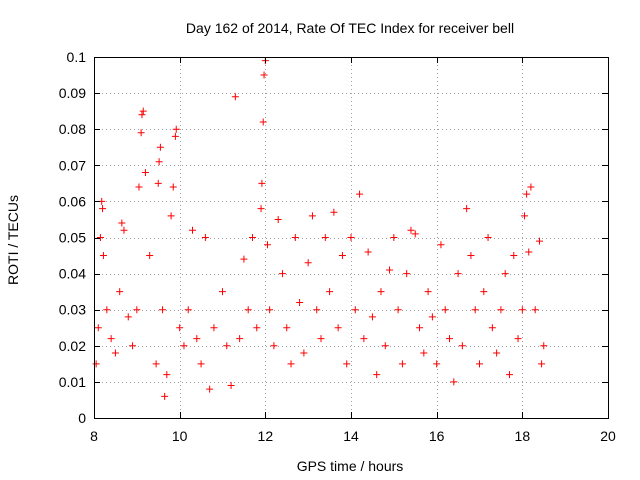 The image size is (640, 480). I want to click on y-tick-label: 0, so click(82, 418).